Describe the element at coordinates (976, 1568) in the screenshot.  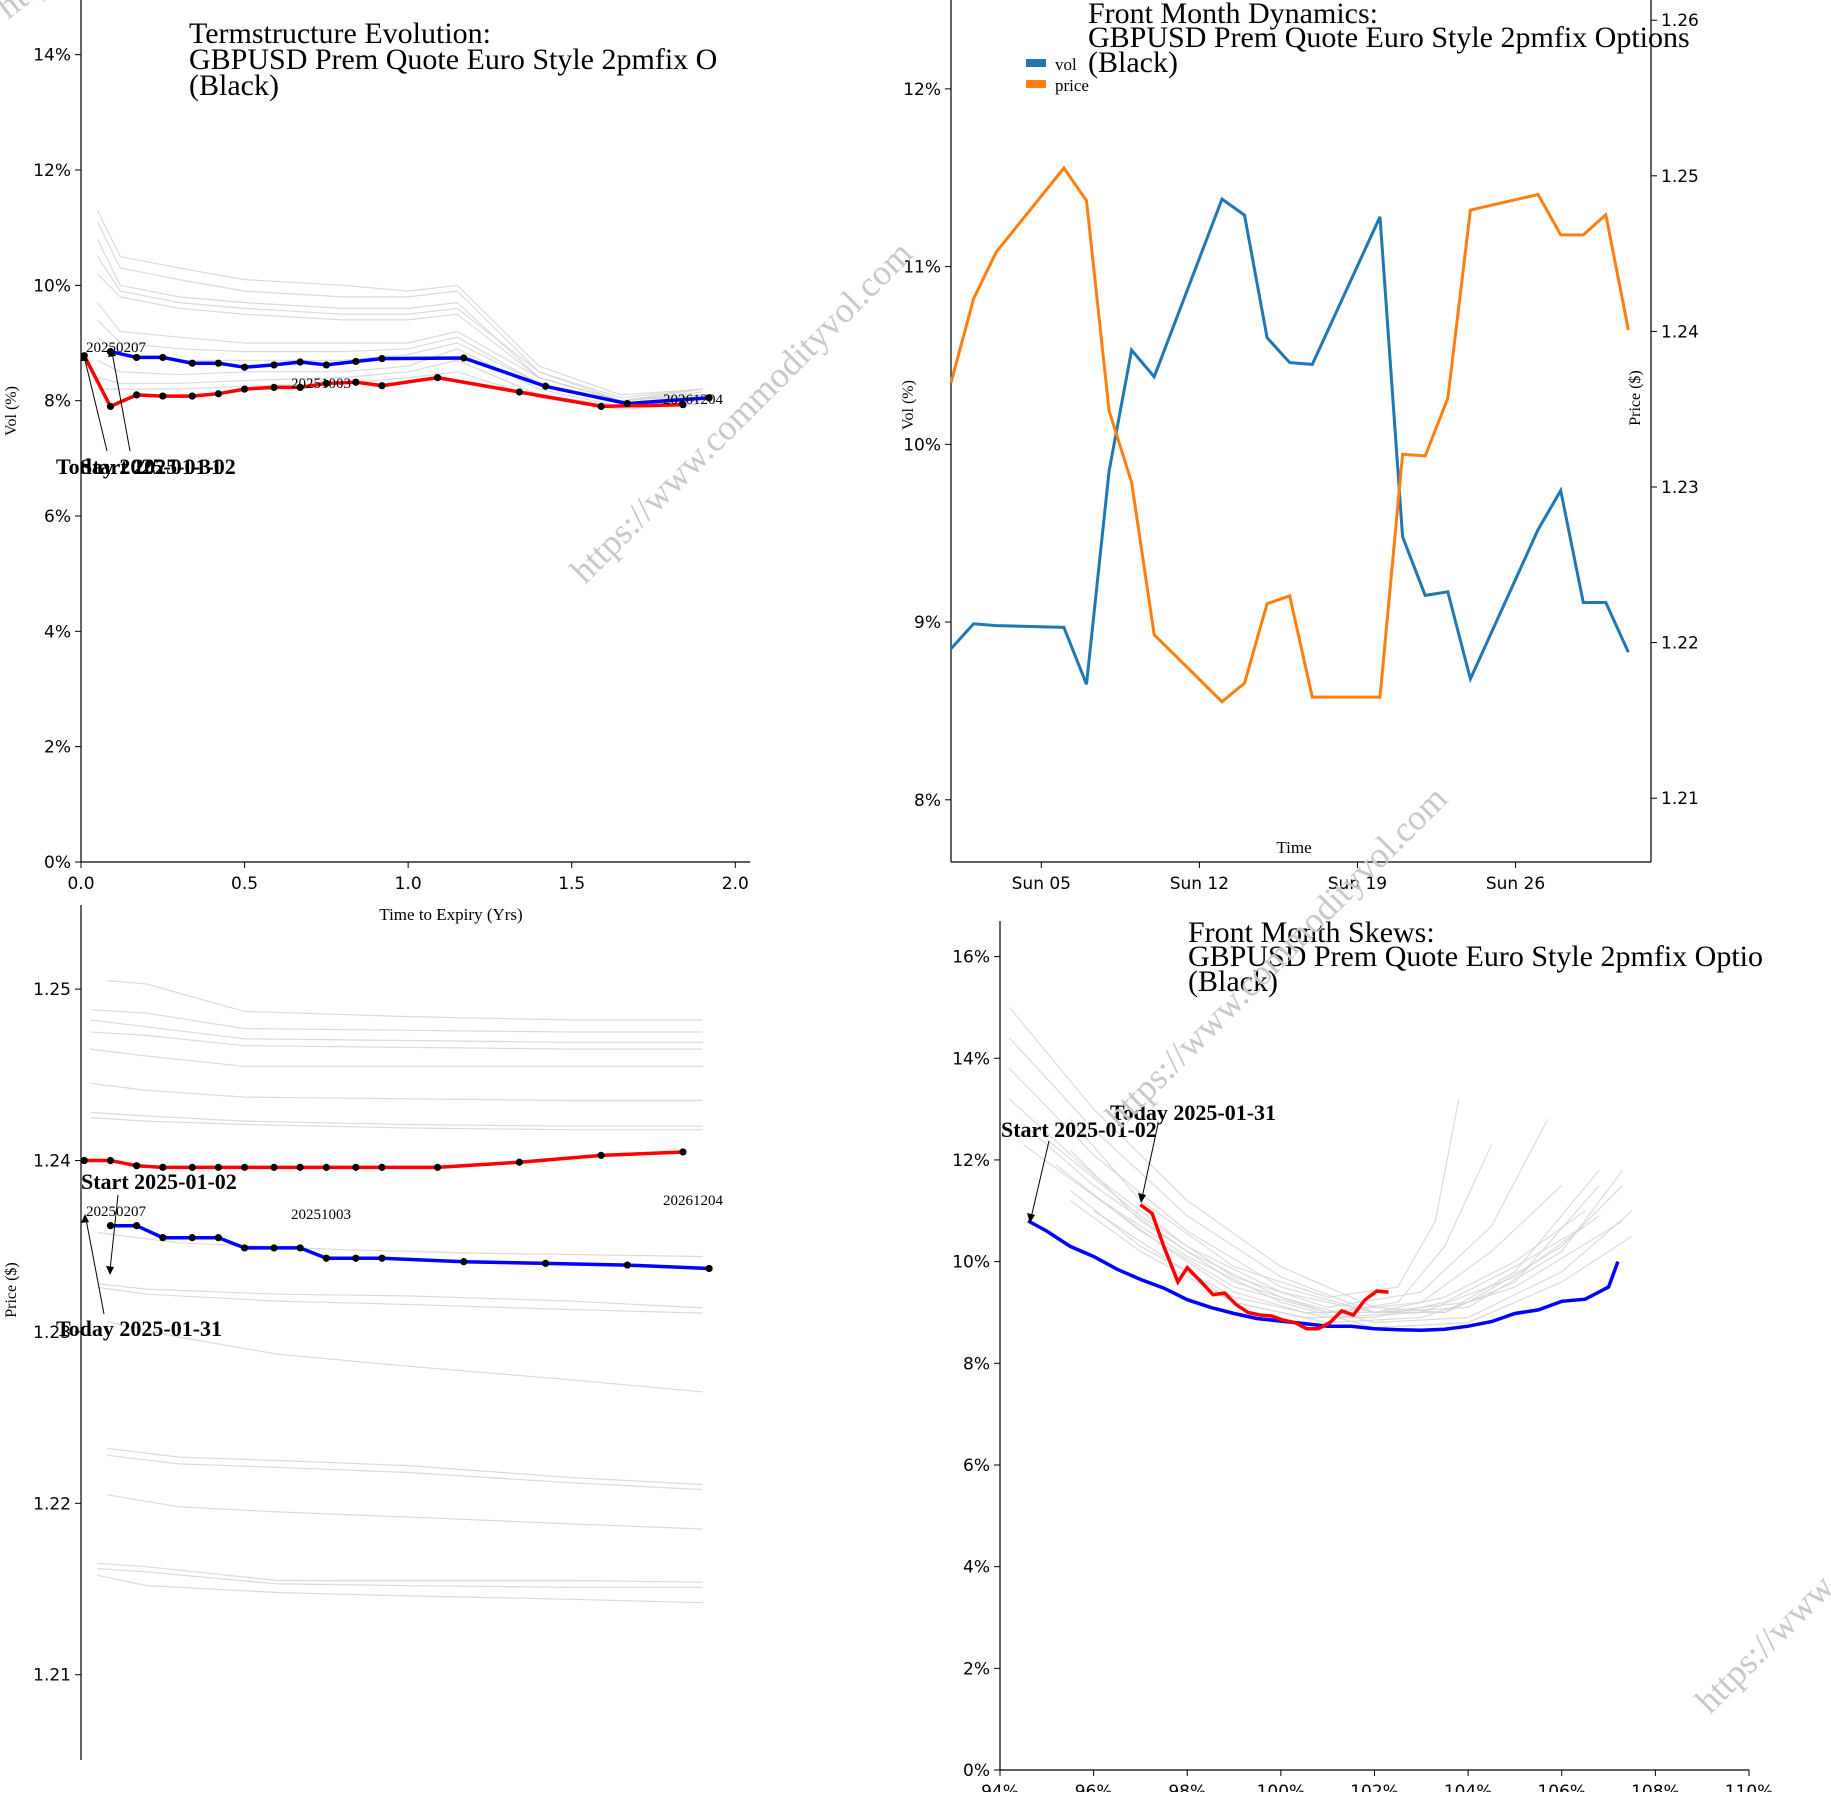
I see `skew-y-tick-label: 4%` at that location.